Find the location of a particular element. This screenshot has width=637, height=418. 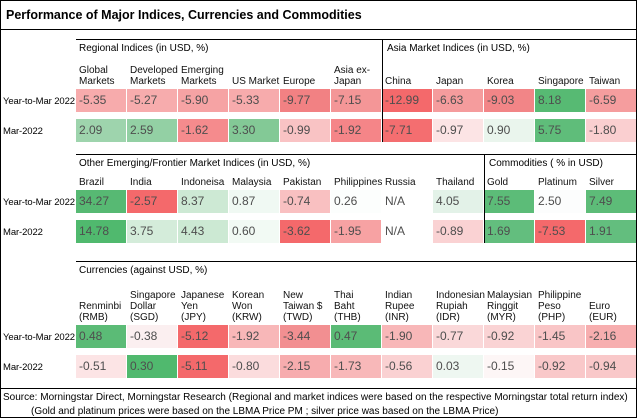

column-header: Philippine Peso (PHP) is located at coordinates (560, 306).